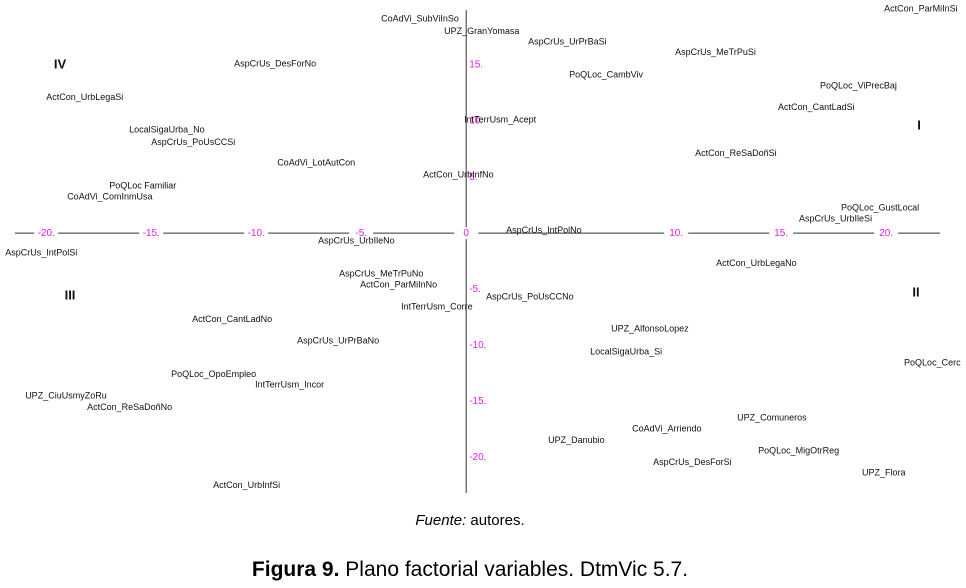 The width and height of the screenshot is (966, 588). Describe the element at coordinates (476, 65) in the screenshot. I see `y-tick-label: 15.` at that location.